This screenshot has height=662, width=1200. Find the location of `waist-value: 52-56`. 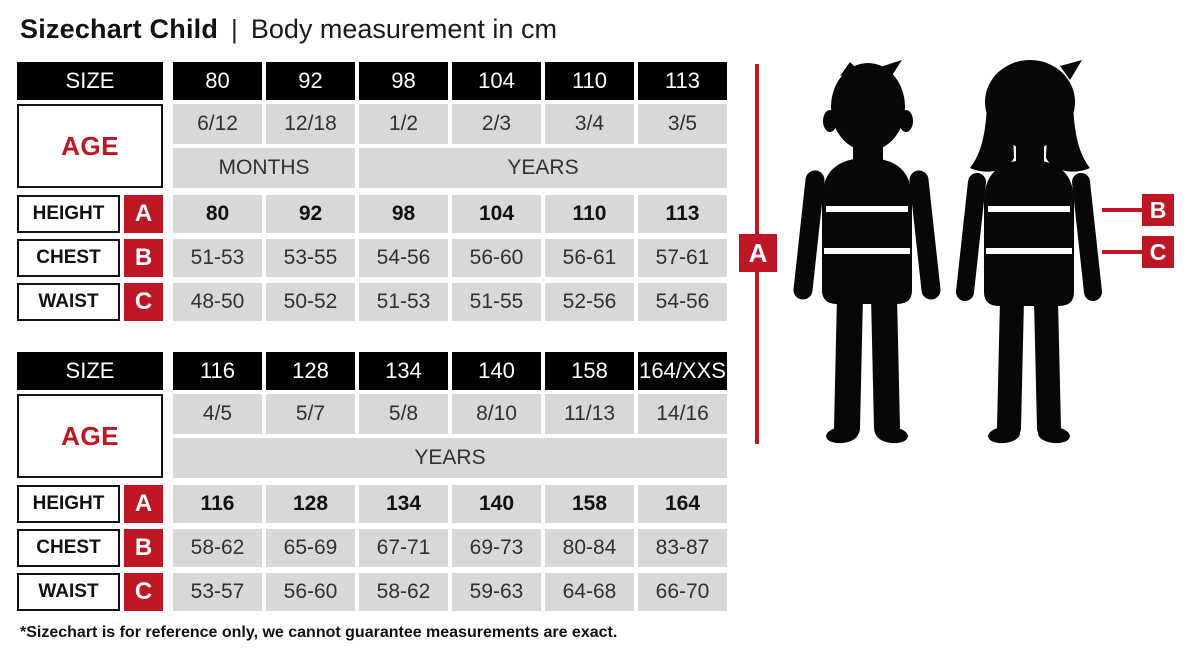

waist-value: 52-56 is located at coordinates (589, 302).